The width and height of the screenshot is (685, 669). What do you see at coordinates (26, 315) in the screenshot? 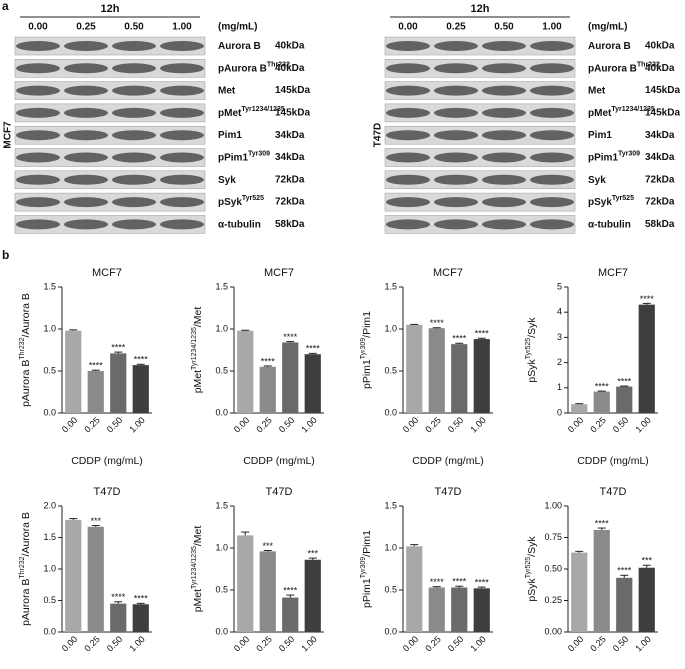
I see `text-part: /Aurora B` at bounding box center [26, 315].